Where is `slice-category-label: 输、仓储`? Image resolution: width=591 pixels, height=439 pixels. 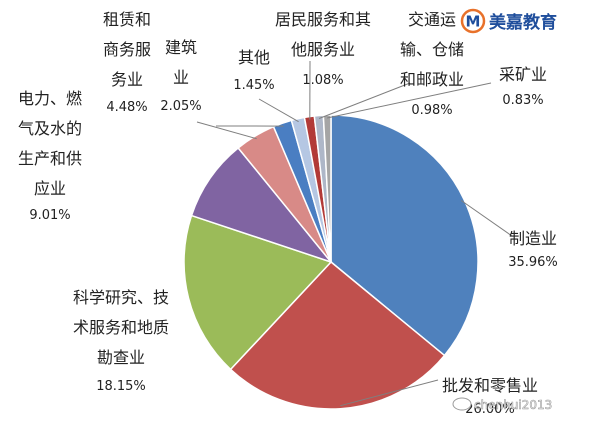
slice-category-label: 输、仓储 is located at coordinates (432, 49).